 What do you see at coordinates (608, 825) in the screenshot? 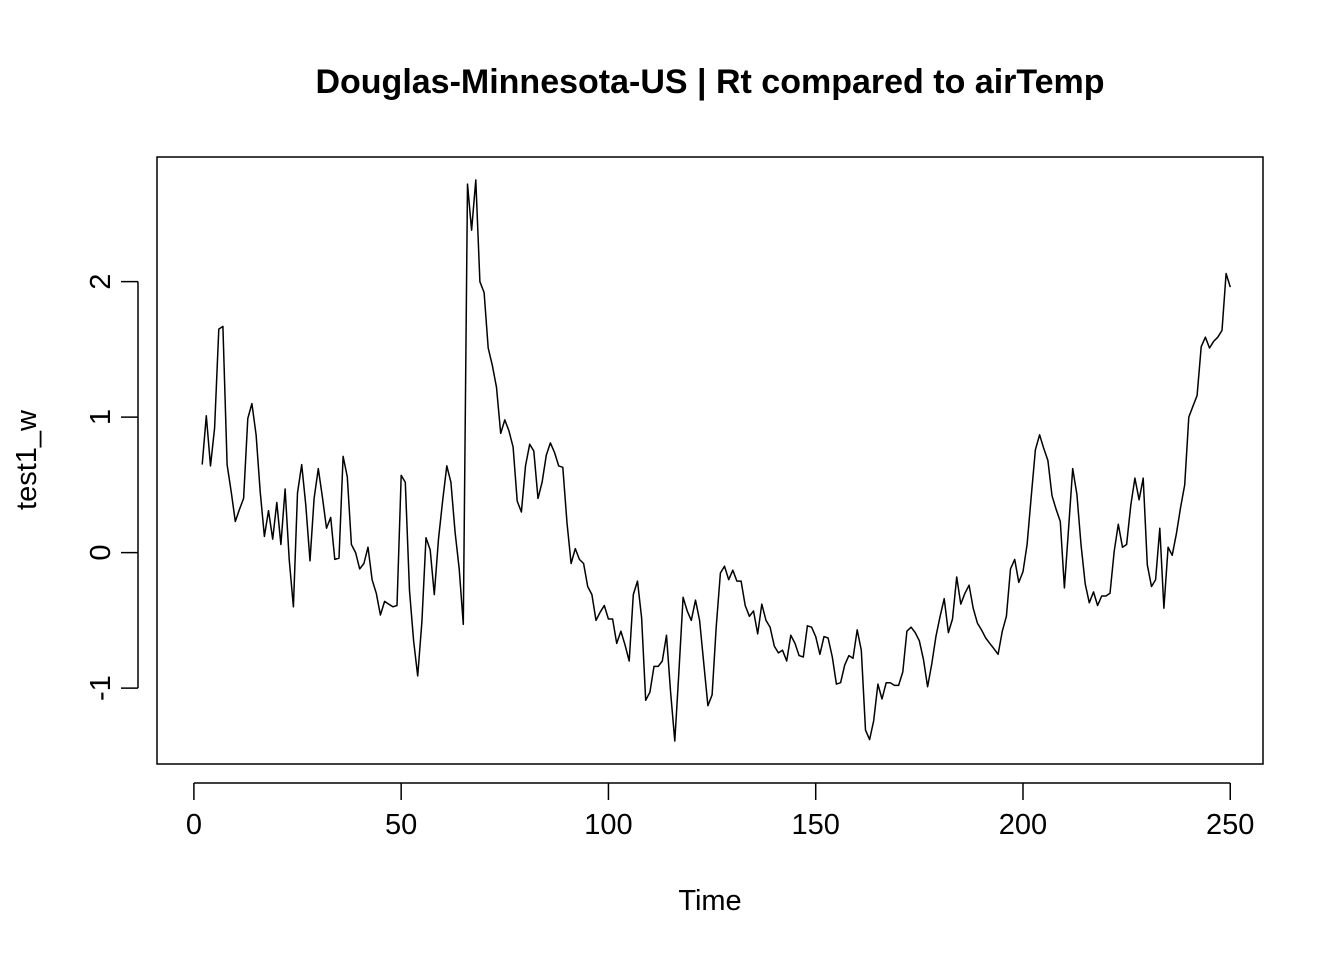
I see `x-tick-label: 100` at bounding box center [608, 825].